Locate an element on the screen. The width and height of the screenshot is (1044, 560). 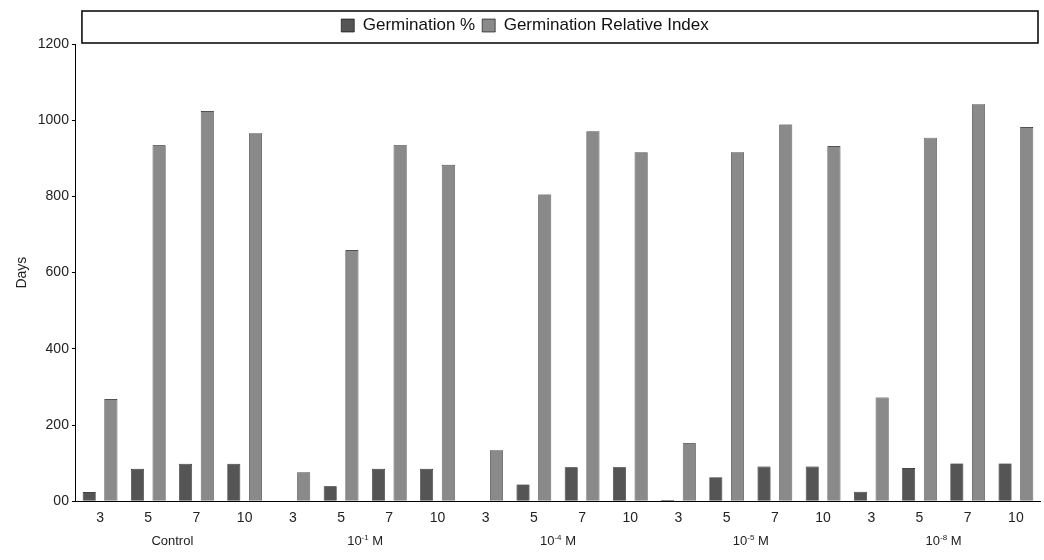
y-tick-label: 800 is located at coordinates (57, 195).